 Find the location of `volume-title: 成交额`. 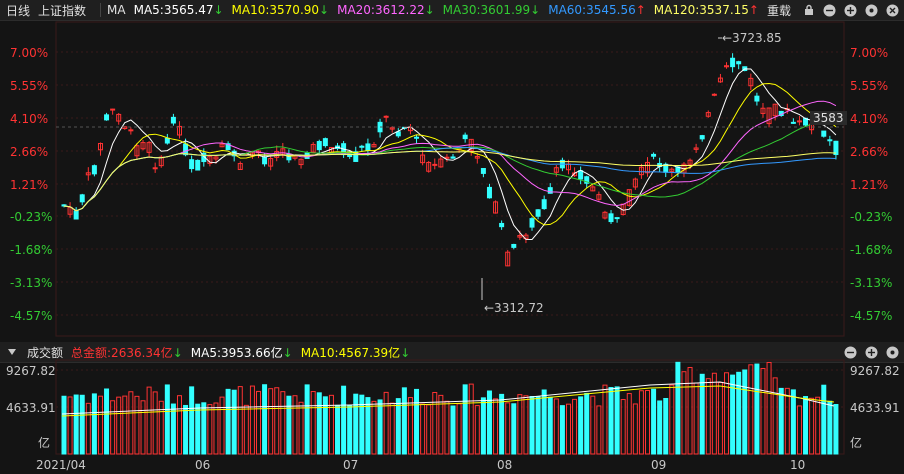

volume-title: 成交额 is located at coordinates (45, 352).